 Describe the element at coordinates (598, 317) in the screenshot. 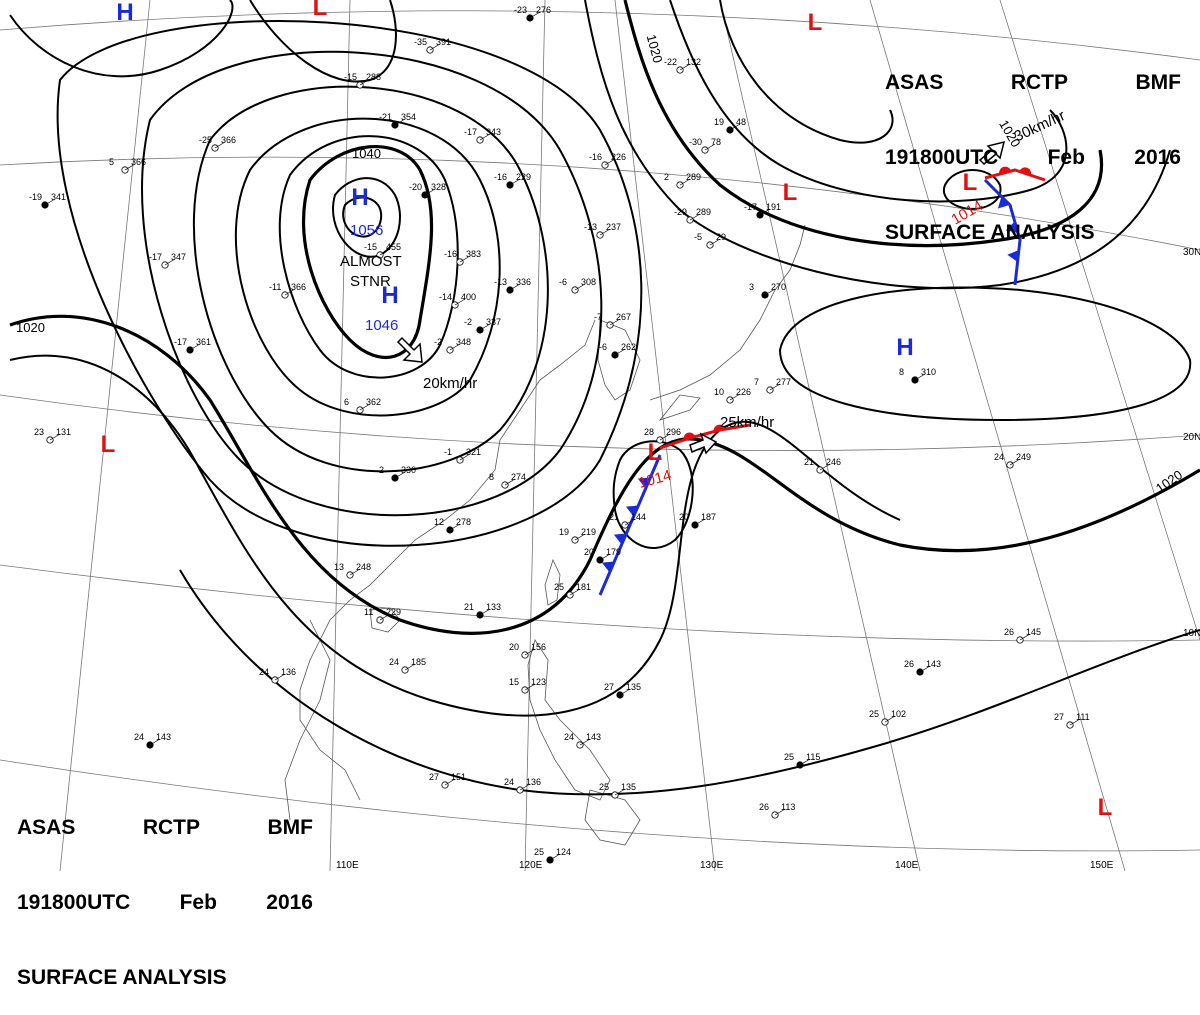

I see `station-temperature: -7` at that location.